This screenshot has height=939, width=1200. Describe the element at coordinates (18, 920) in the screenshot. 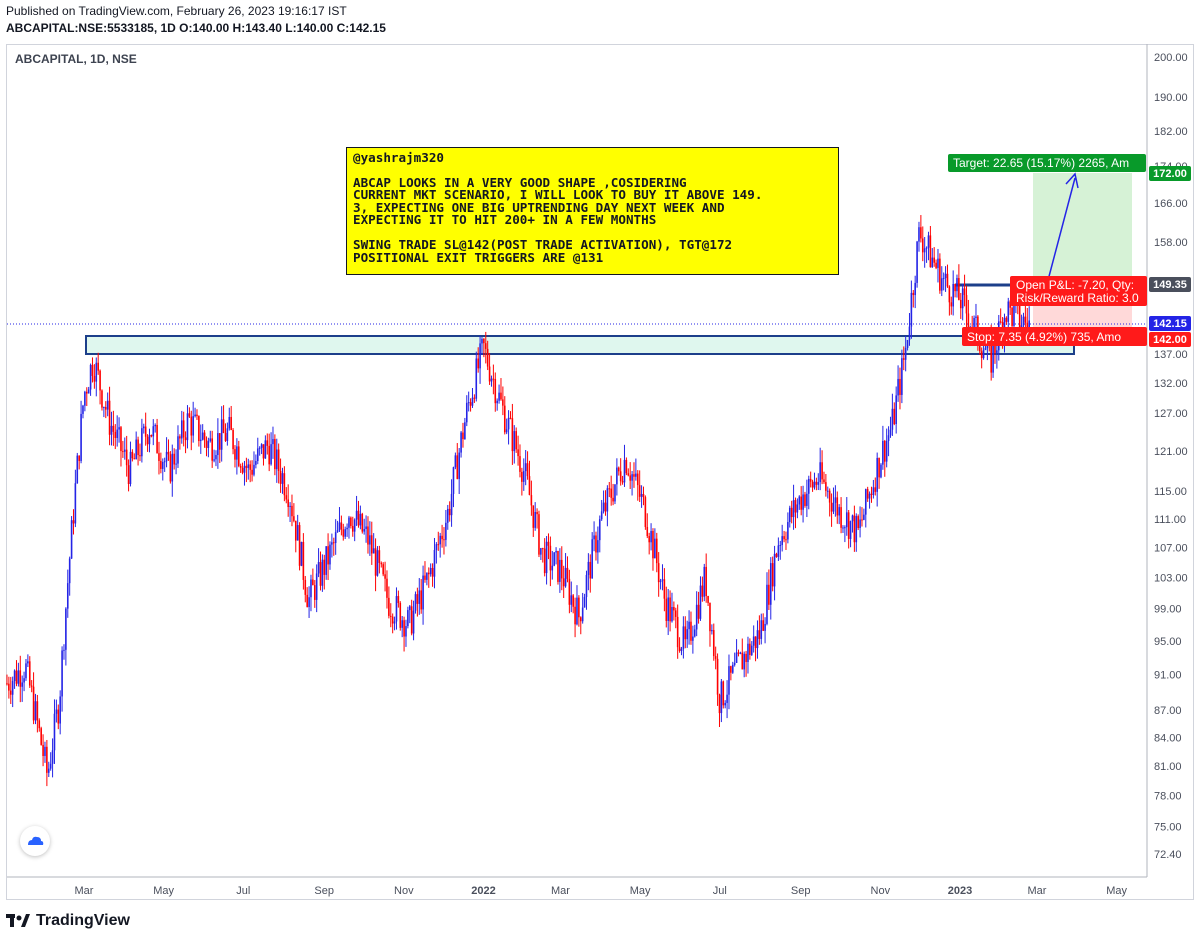

I see `tradingview-logo-icon` at that location.